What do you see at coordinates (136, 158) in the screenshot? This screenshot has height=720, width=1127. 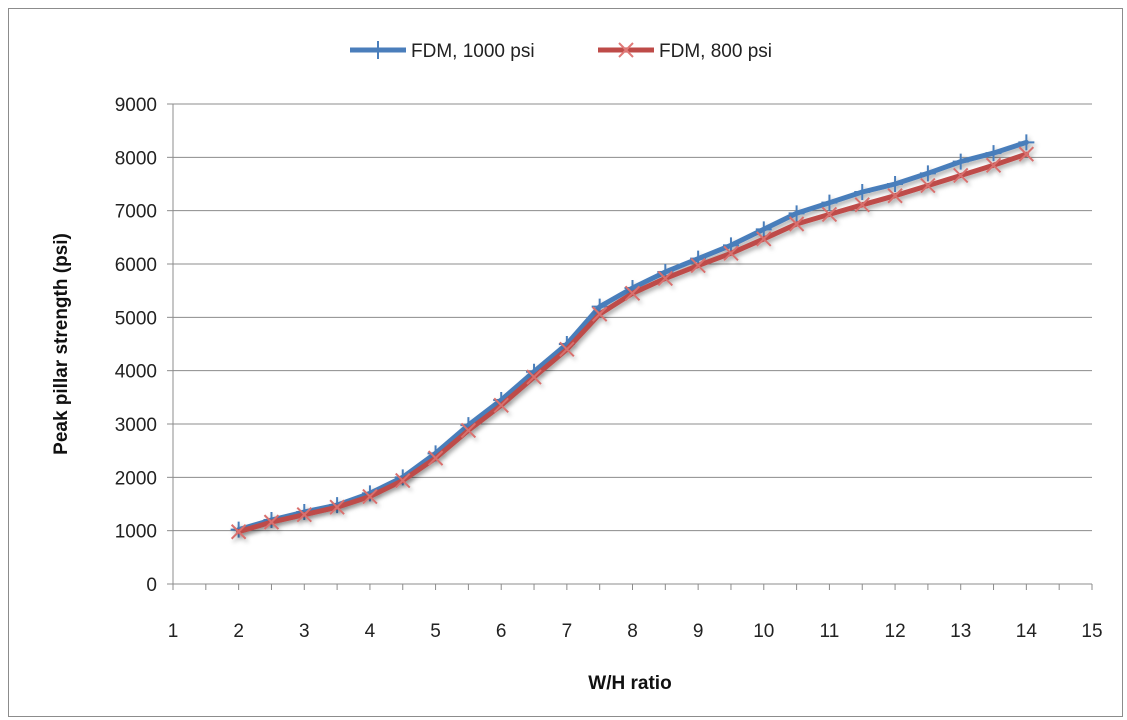 I see `y-tick-label: 8000` at bounding box center [136, 158].